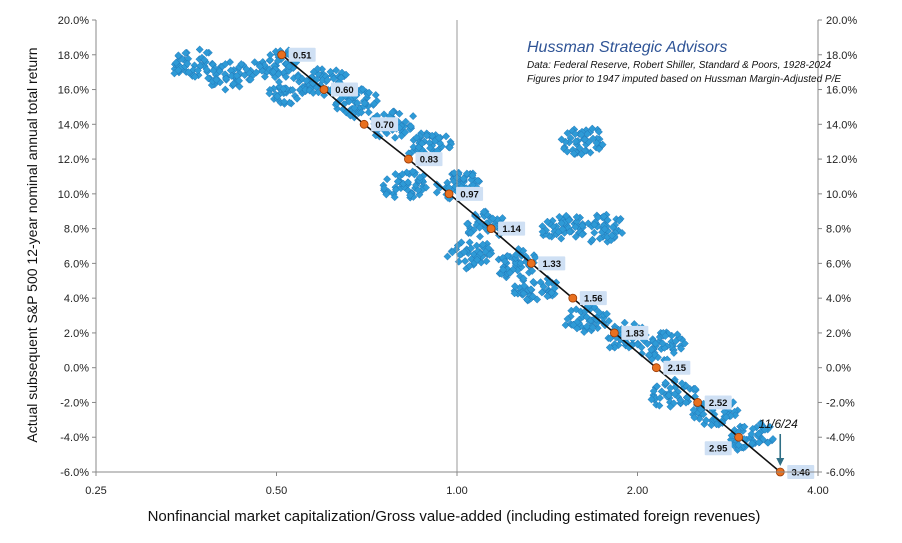 This screenshot has width=902, height=543. I want to click on y-tick-label-right-5: 10.0%, so click(841, 195).